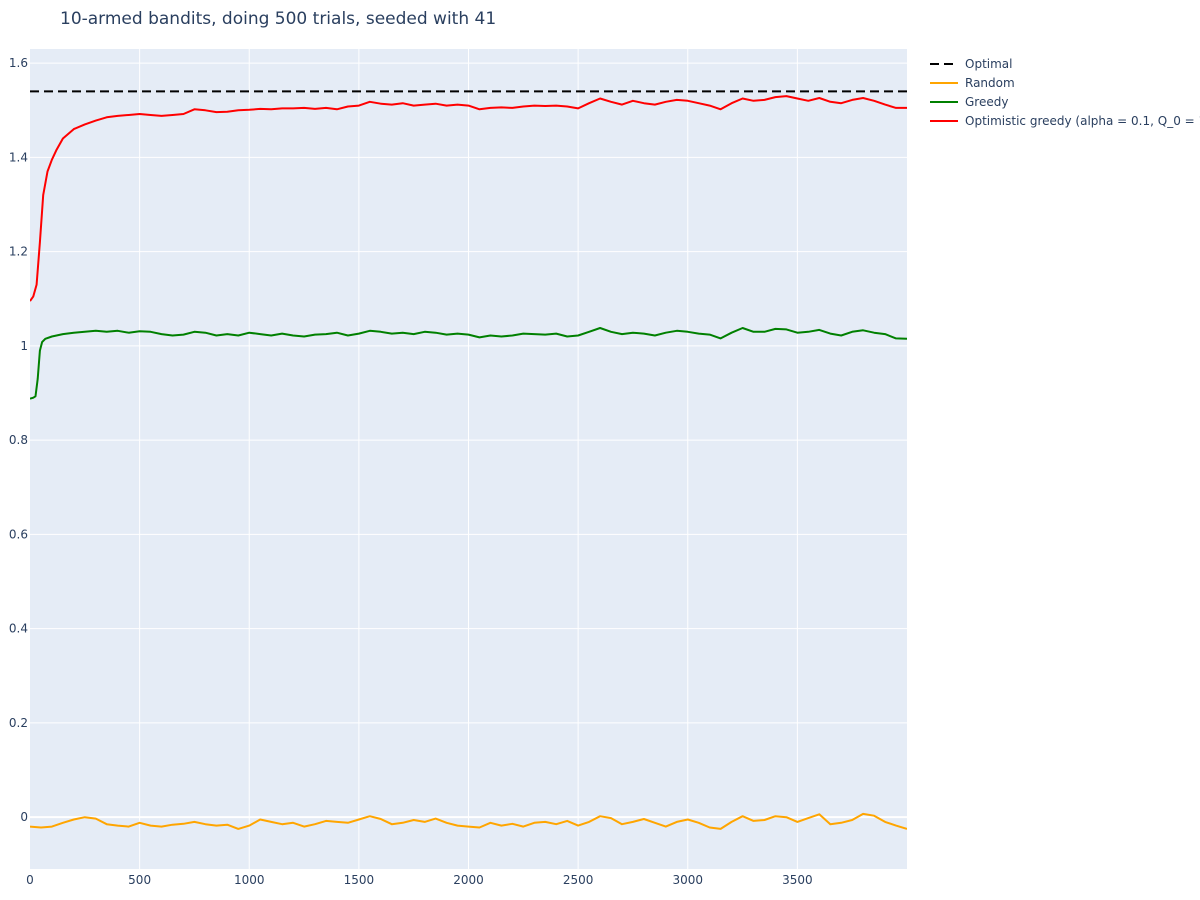  Describe the element at coordinates (18, 629) in the screenshot. I see `y-tick-label: 0.4` at that location.